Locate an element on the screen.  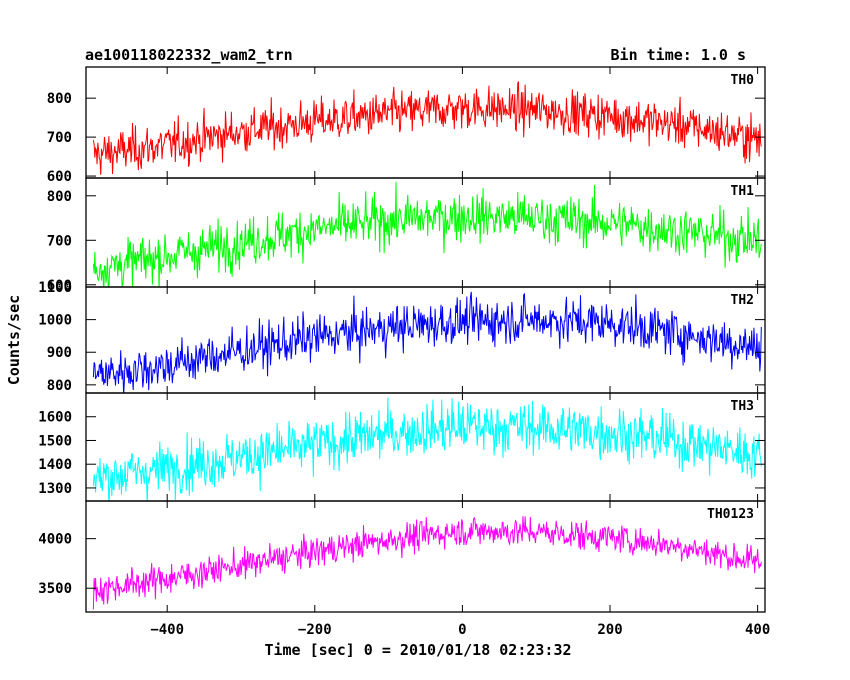
y-tick-label: 4000 is located at coordinates (55, 540).